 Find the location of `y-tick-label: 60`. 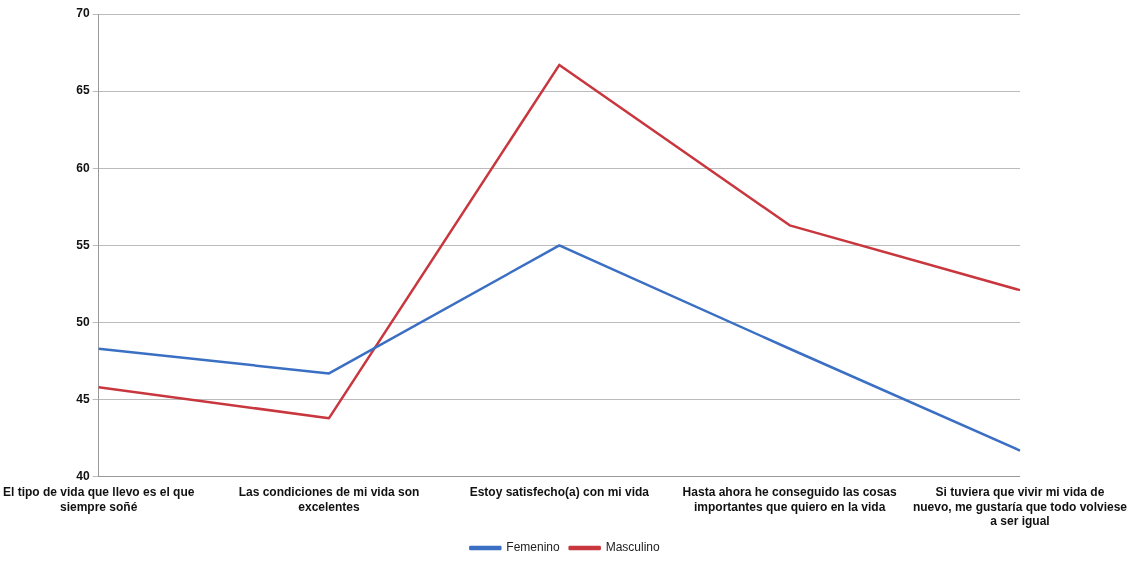

y-tick-label: 60 is located at coordinates (83, 167).